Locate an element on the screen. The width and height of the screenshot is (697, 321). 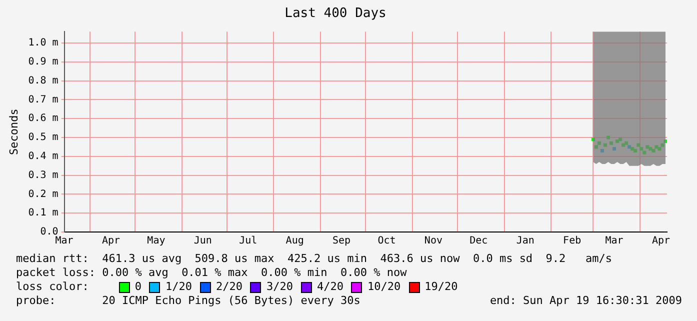
legend-label: 2/20 is located at coordinates (229, 287).